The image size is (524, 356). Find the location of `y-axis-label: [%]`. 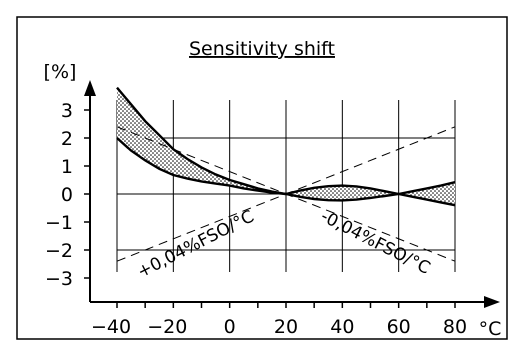

y-axis-label: [%] is located at coordinates (60, 72).